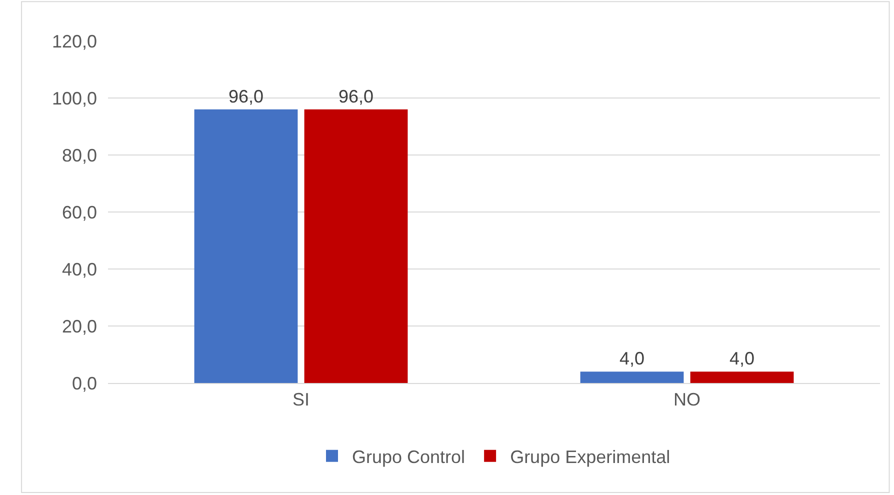 The height and width of the screenshot is (495, 894). Describe the element at coordinates (84, 383) in the screenshot. I see `y-tick-label: 0,0` at that location.